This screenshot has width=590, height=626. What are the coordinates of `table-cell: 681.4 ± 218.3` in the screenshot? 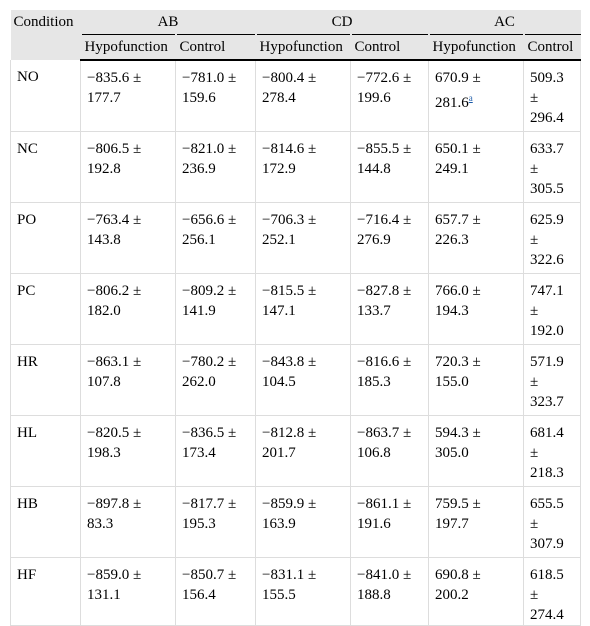 It's located at (552, 451).